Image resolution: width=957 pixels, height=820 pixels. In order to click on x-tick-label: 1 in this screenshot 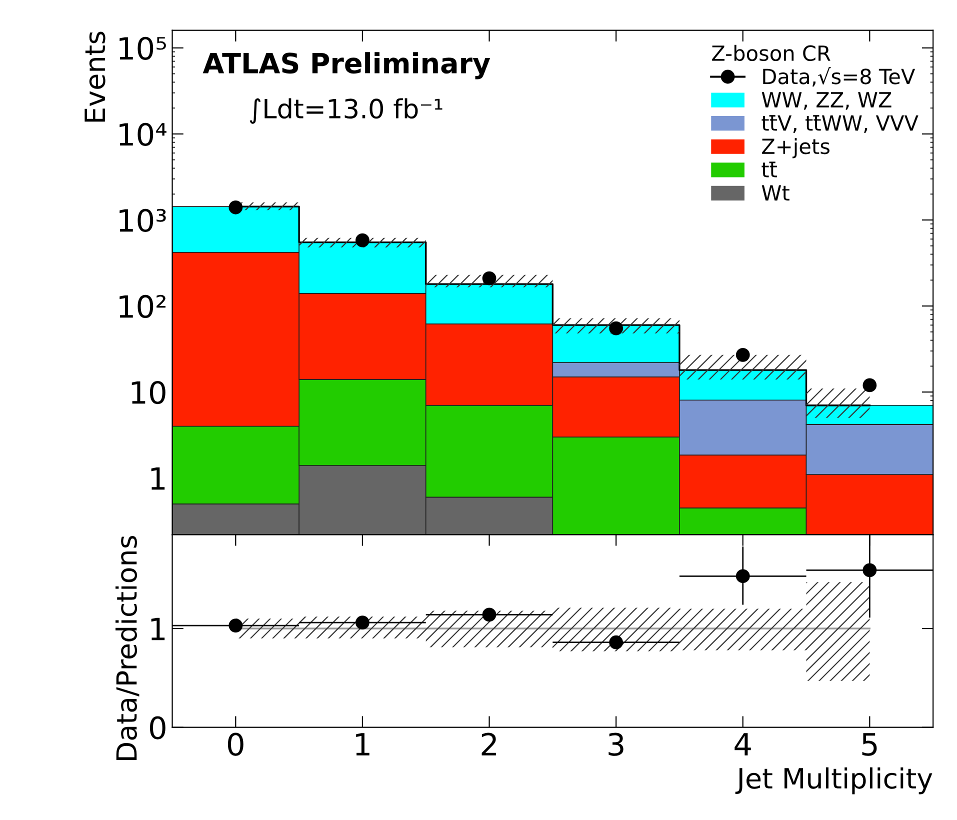, I will do `click(363, 744)`.